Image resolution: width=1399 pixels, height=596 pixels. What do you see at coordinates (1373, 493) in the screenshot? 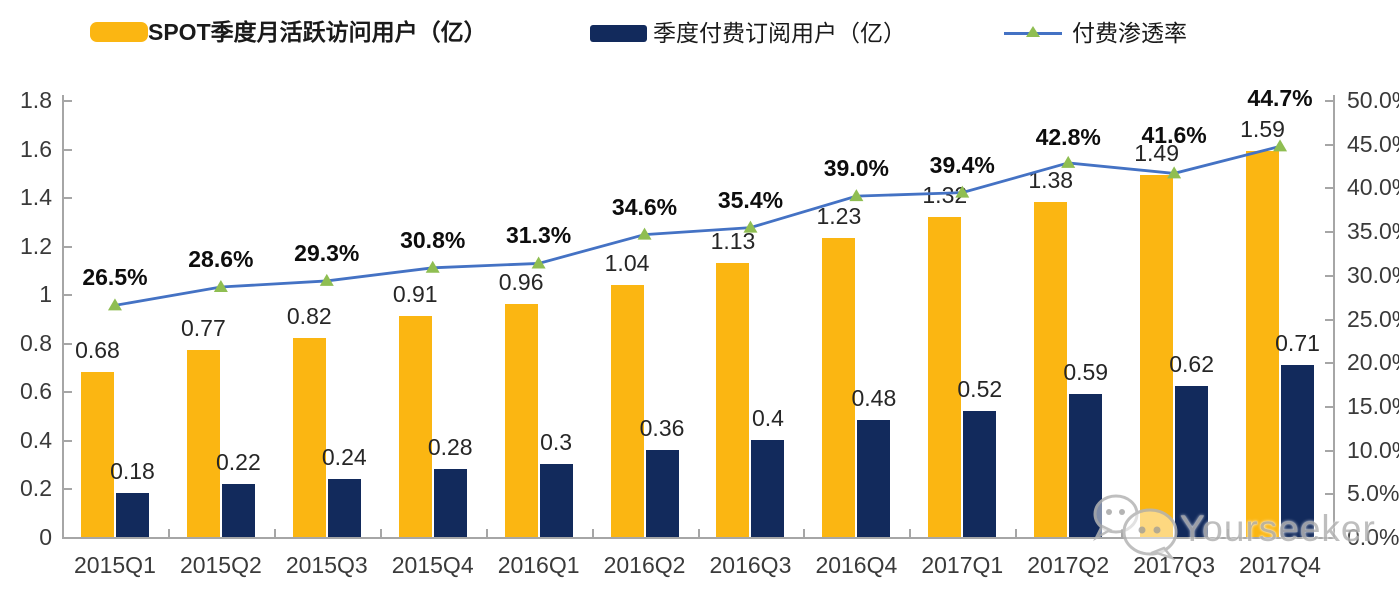
I see `y-tick-label-right: 5.0%` at bounding box center [1373, 493].